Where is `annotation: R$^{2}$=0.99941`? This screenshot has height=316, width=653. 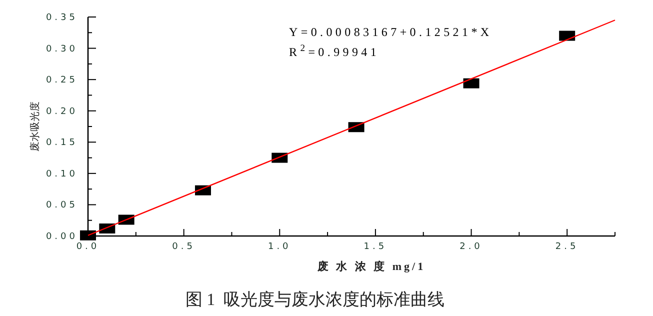 annotation: R$^{2}$=0.99941 is located at coordinates (334, 50).